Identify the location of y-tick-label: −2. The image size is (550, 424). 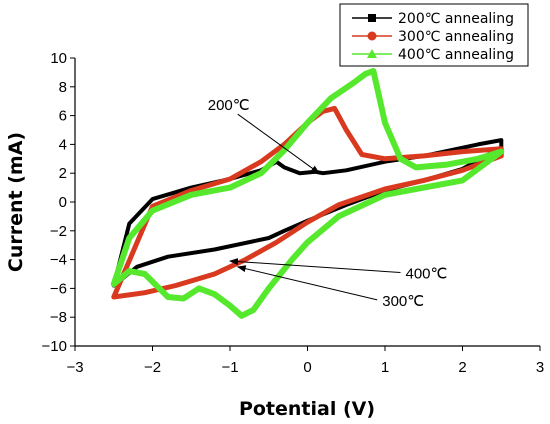
(58, 231).